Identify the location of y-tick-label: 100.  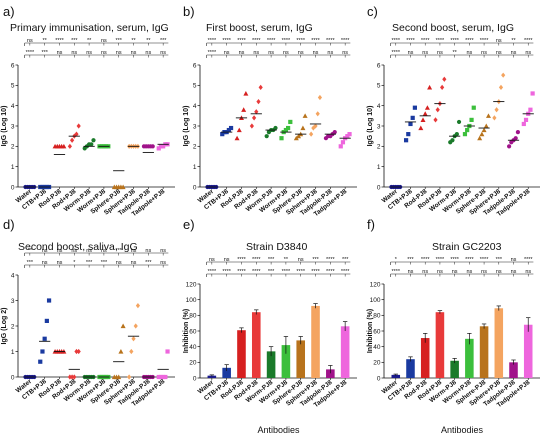
(375, 300).